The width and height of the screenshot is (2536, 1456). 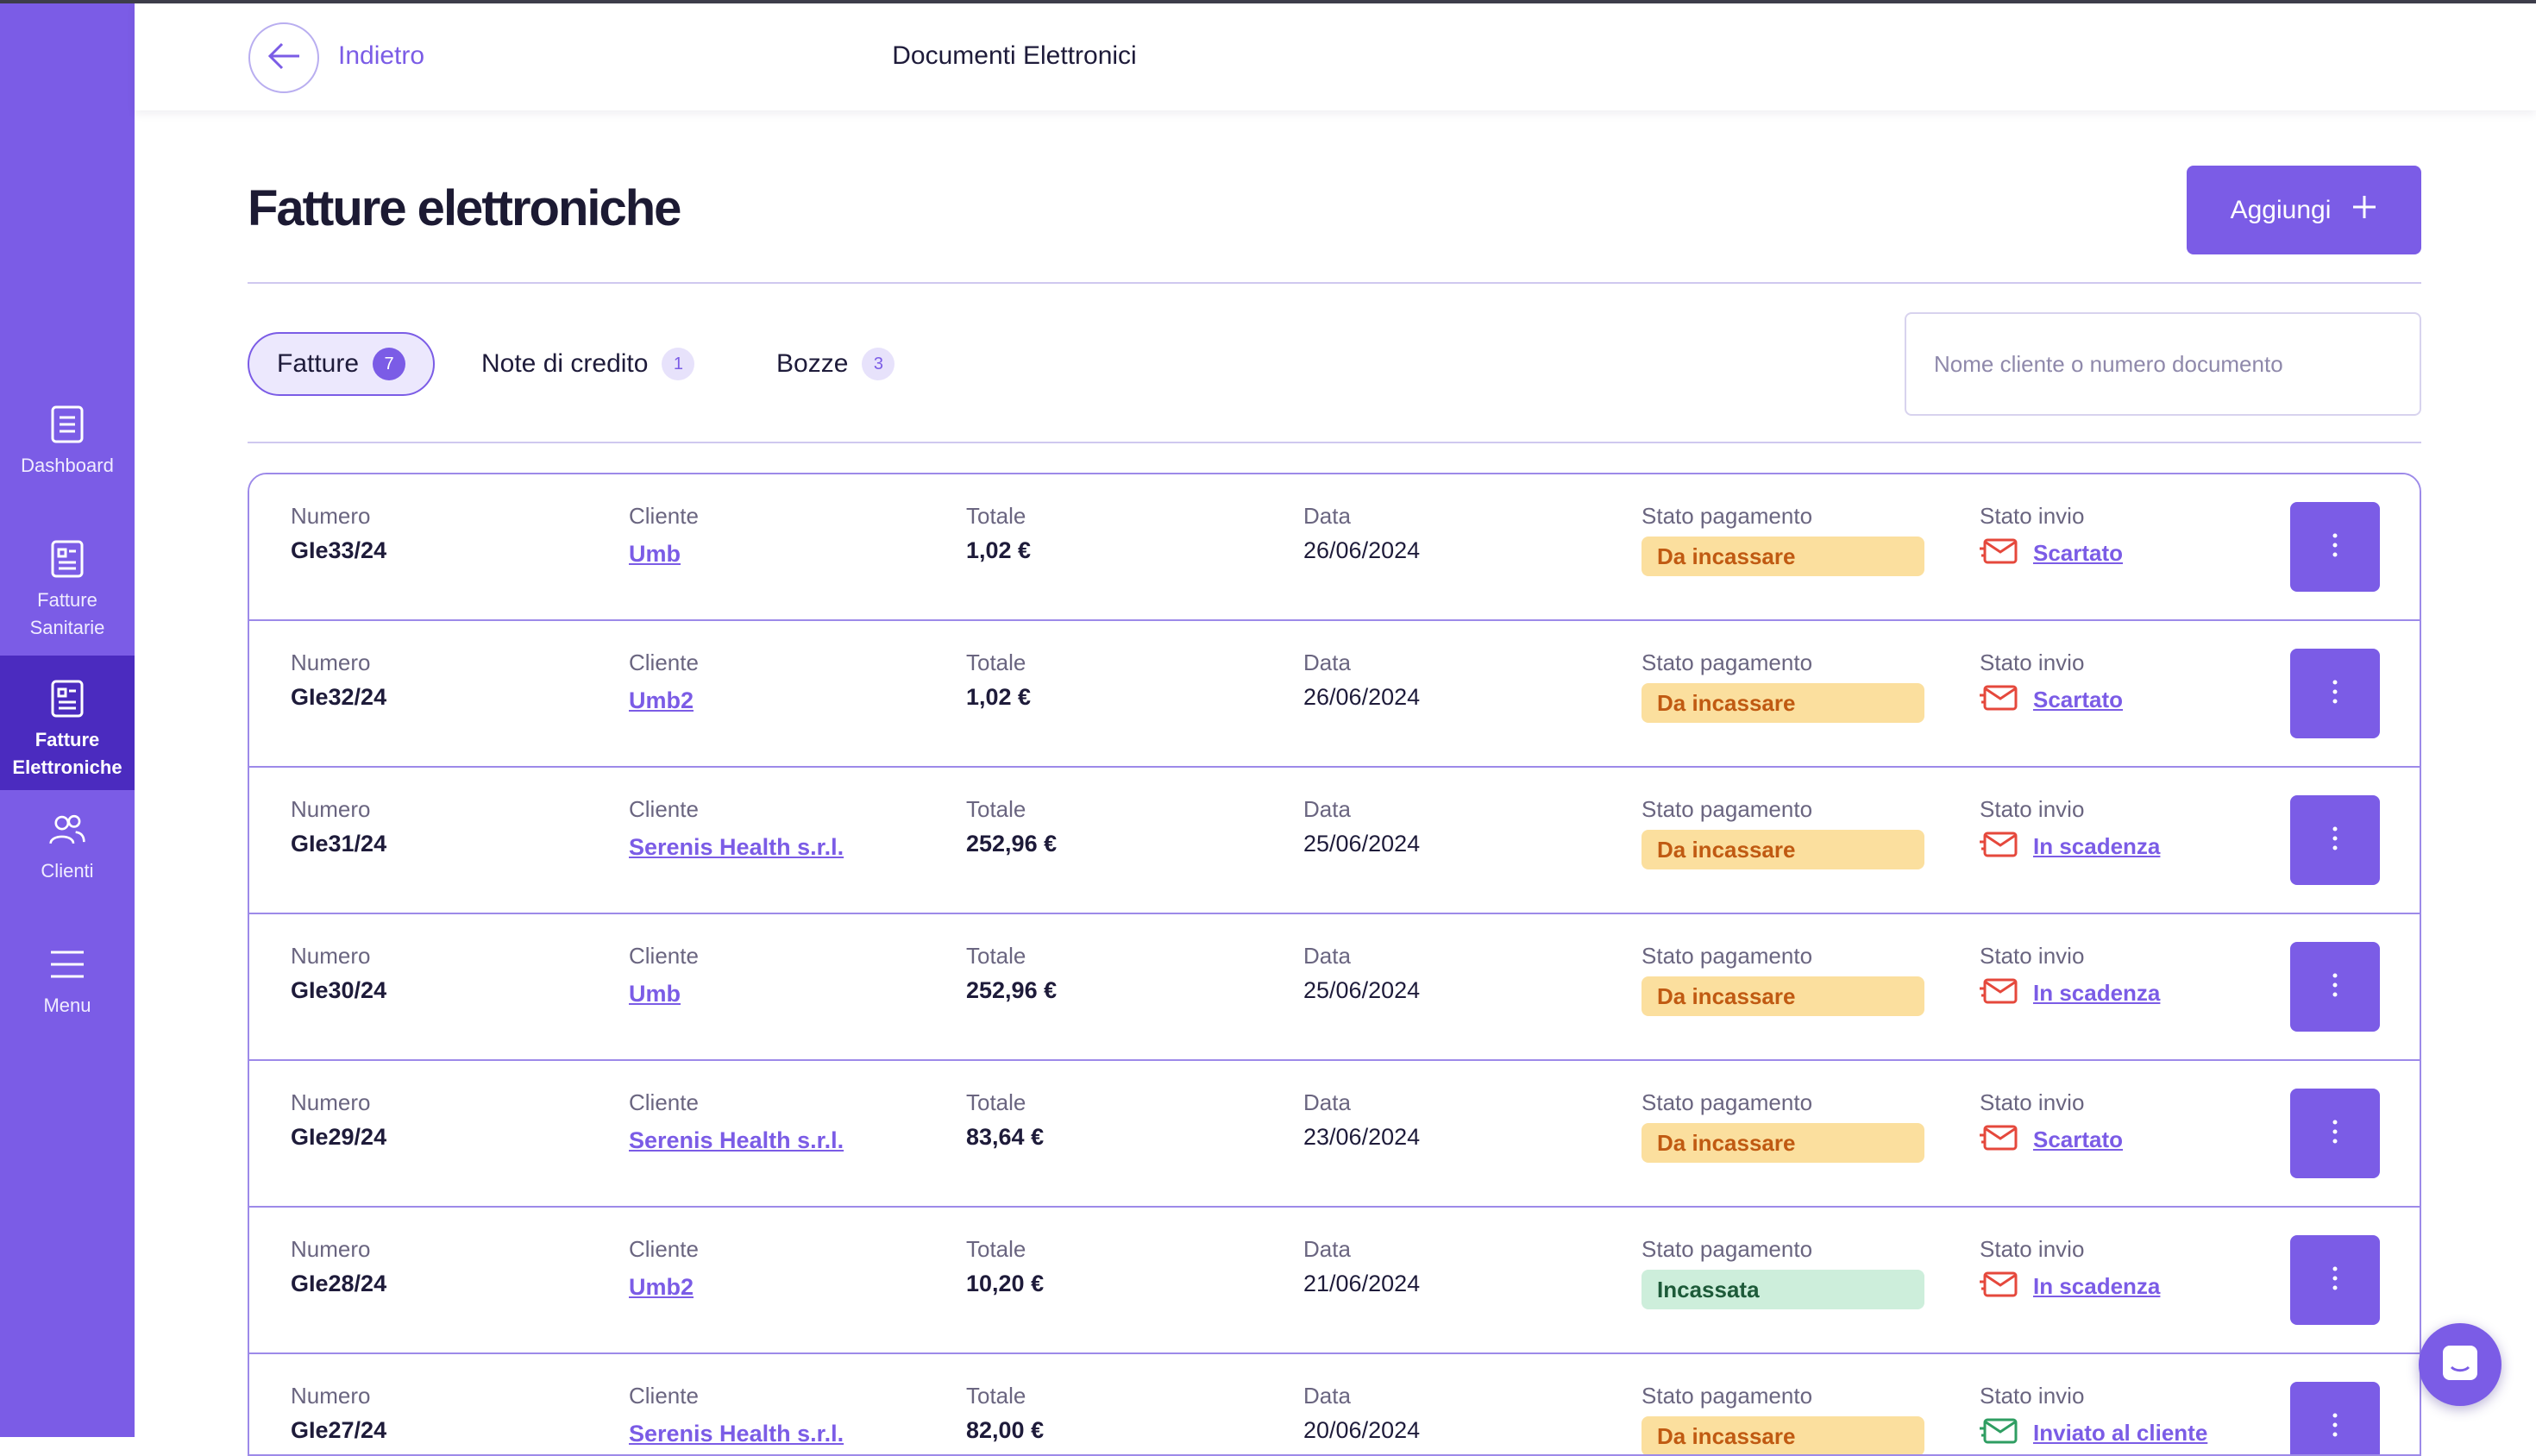 What do you see at coordinates (342, 364) in the screenshot?
I see `tab-fatture: Fatture 7` at bounding box center [342, 364].